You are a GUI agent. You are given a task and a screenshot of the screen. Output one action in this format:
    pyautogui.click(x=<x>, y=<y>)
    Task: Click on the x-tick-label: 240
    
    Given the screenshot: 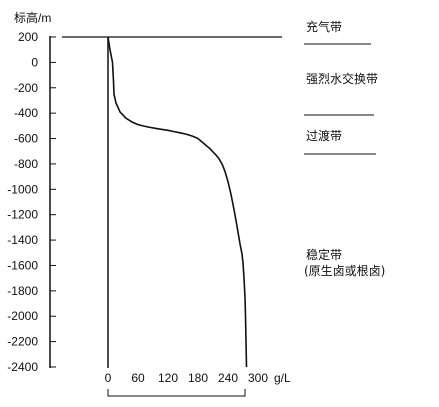 What is the action you would take?
    pyautogui.click(x=228, y=378)
    